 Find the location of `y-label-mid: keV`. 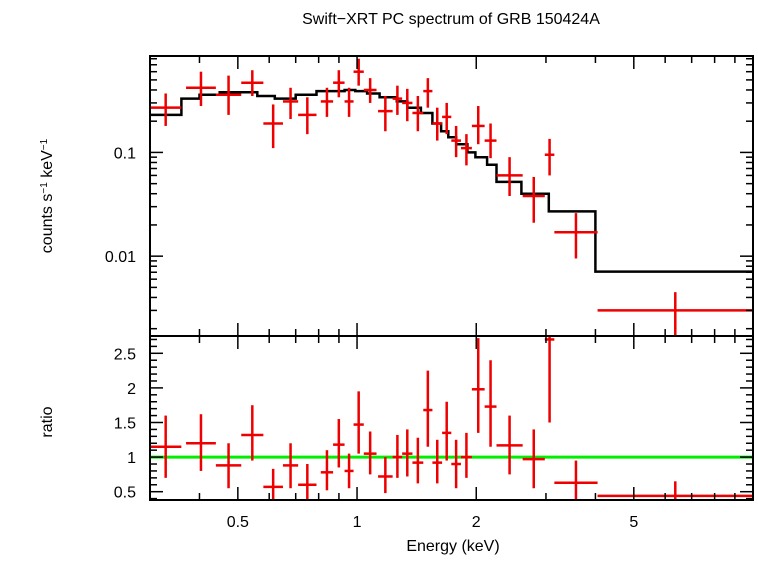

y-label-mid: keV is located at coordinates (47, 166).